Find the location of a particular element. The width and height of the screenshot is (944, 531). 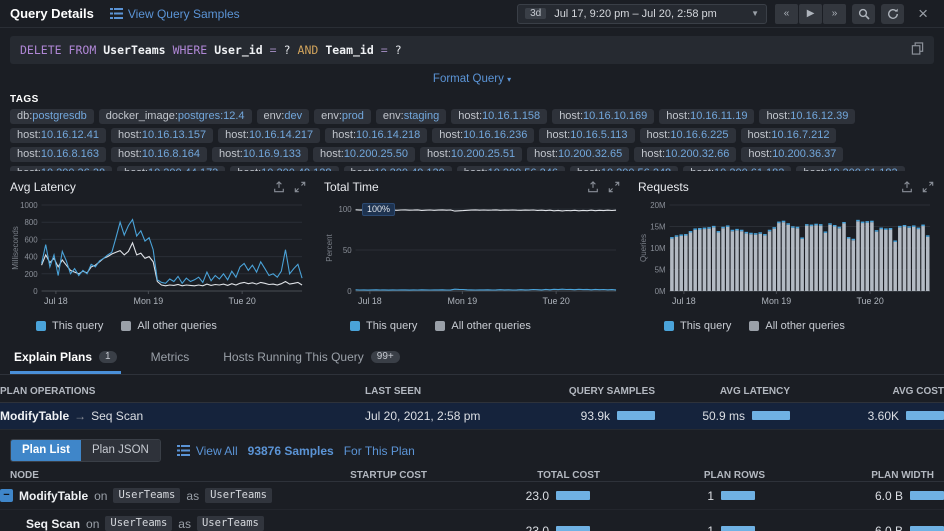

tag-pill: host:10.200.36.37 is located at coordinates (792, 154).